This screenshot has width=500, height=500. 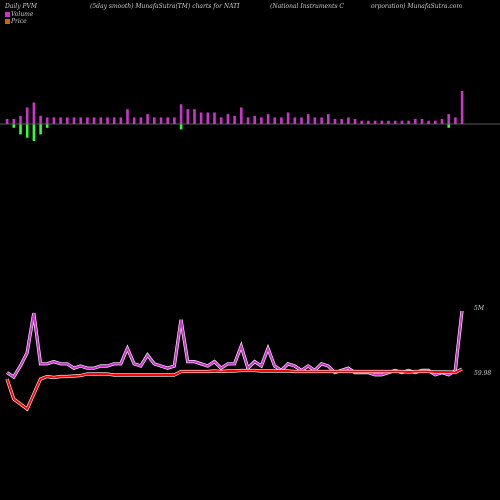 I want to click on legend-price-label: Price, so click(x=19, y=21).